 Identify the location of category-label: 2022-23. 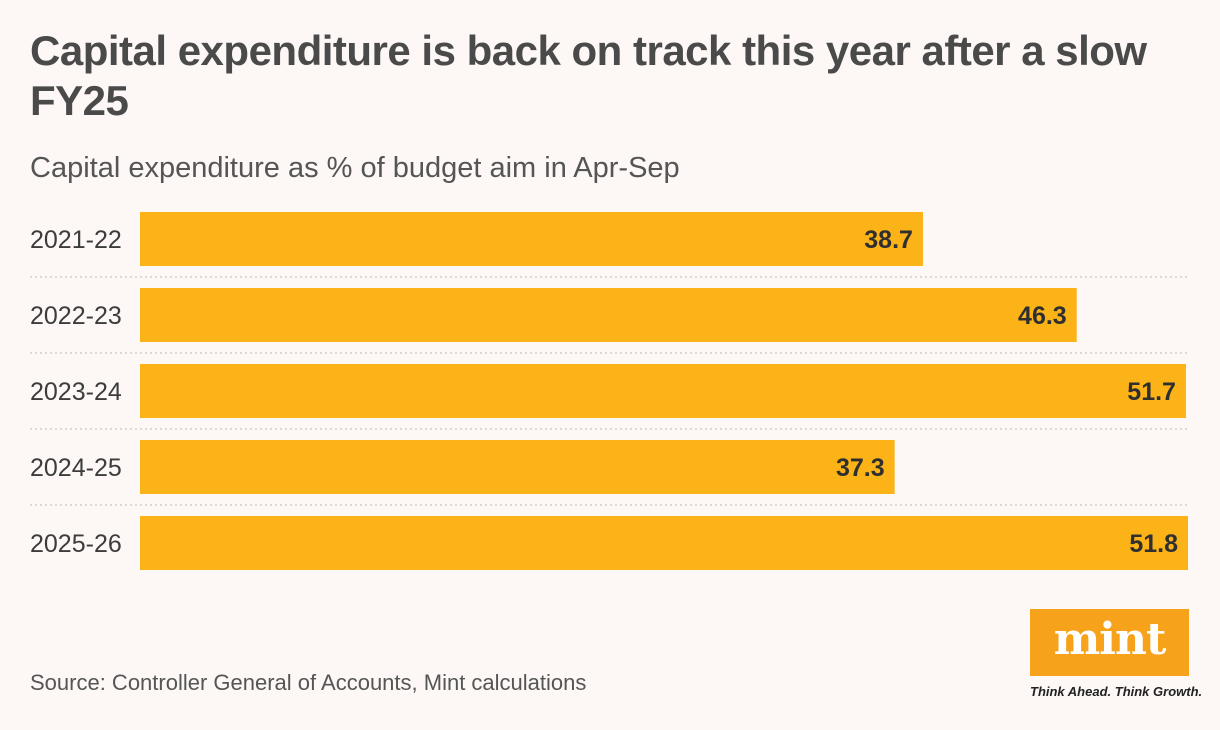
(76, 316).